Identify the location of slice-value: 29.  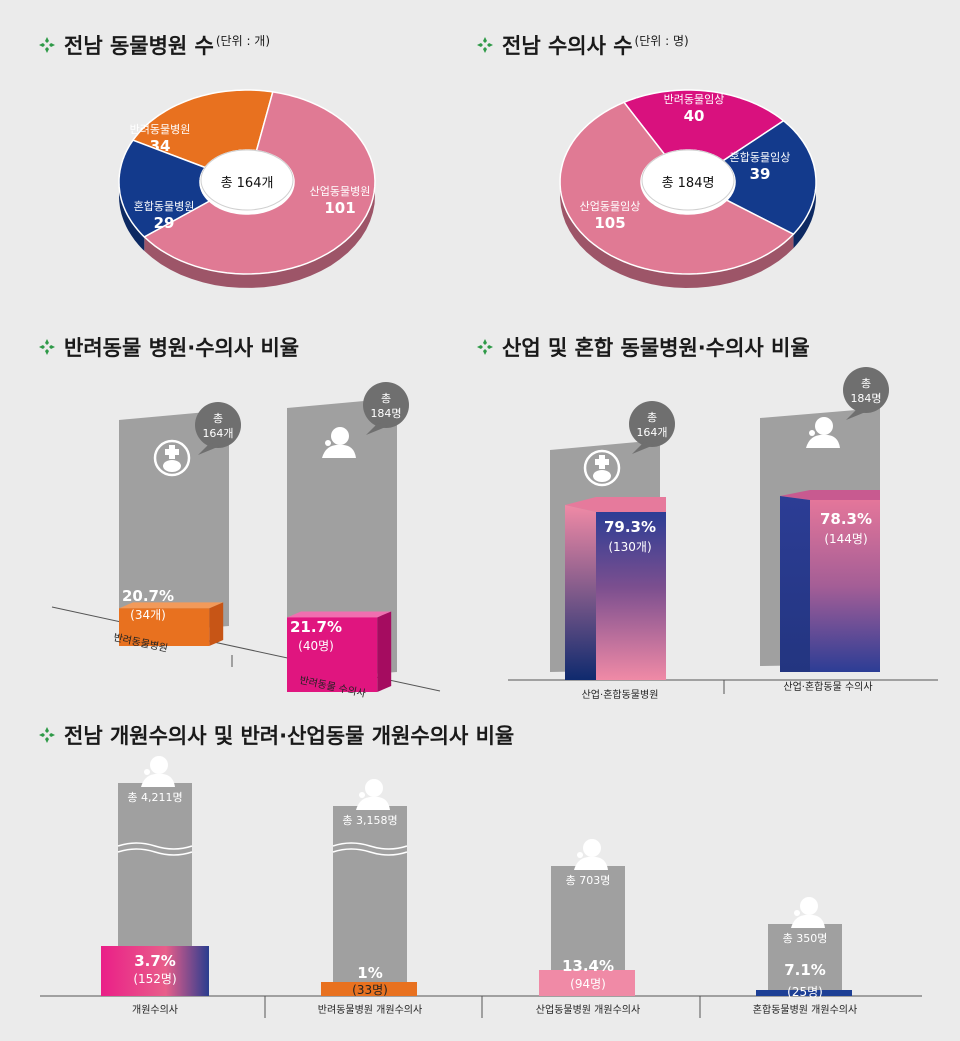
(164, 223).